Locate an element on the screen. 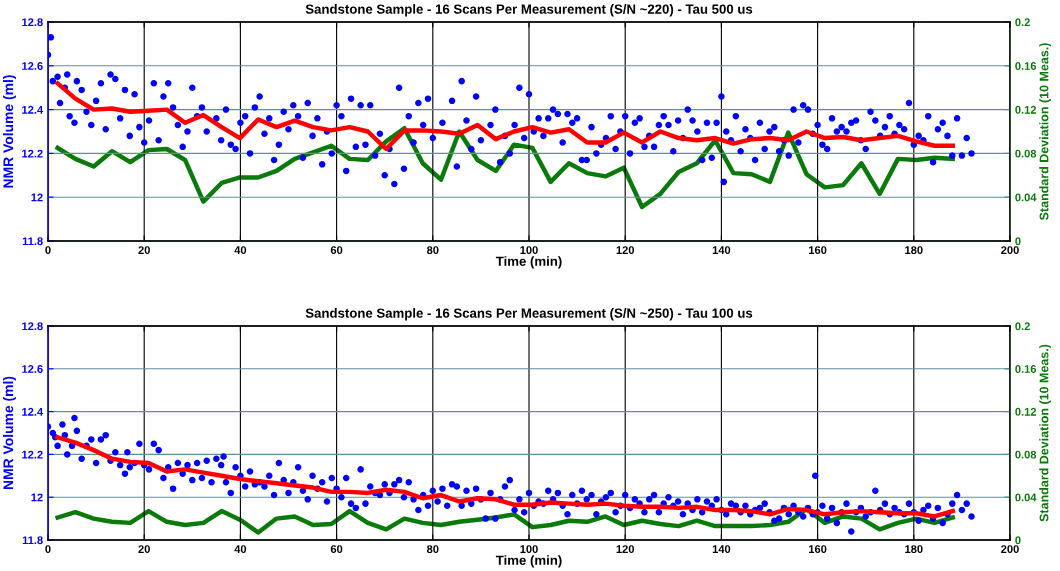 This screenshot has width=1060, height=571. chart-title: Sandstone Sample - 16 Scans Per Measurement (S/N ~220) - Tau 500 us is located at coordinates (529, 10).